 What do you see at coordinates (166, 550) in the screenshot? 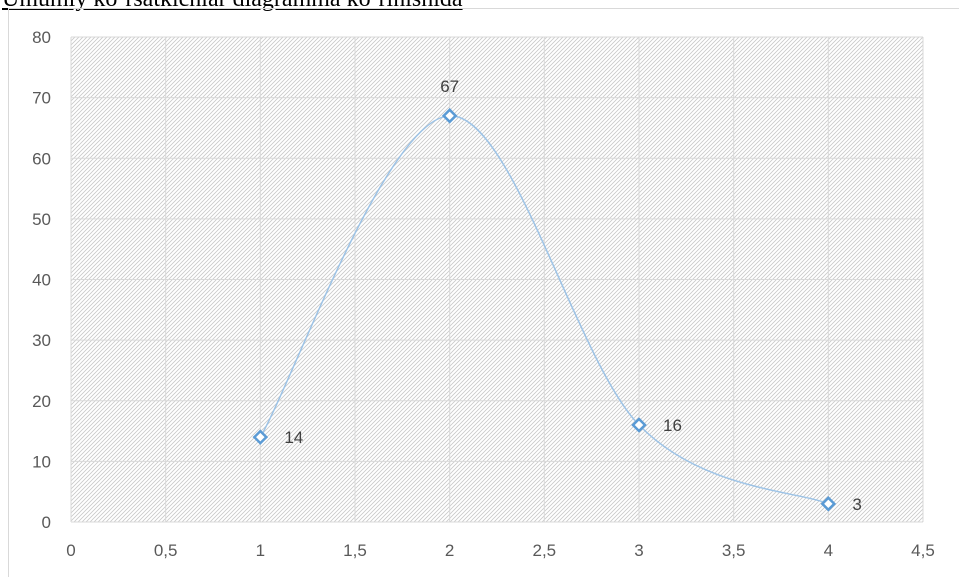
I see `x-tick-label: 0,5` at bounding box center [166, 550].